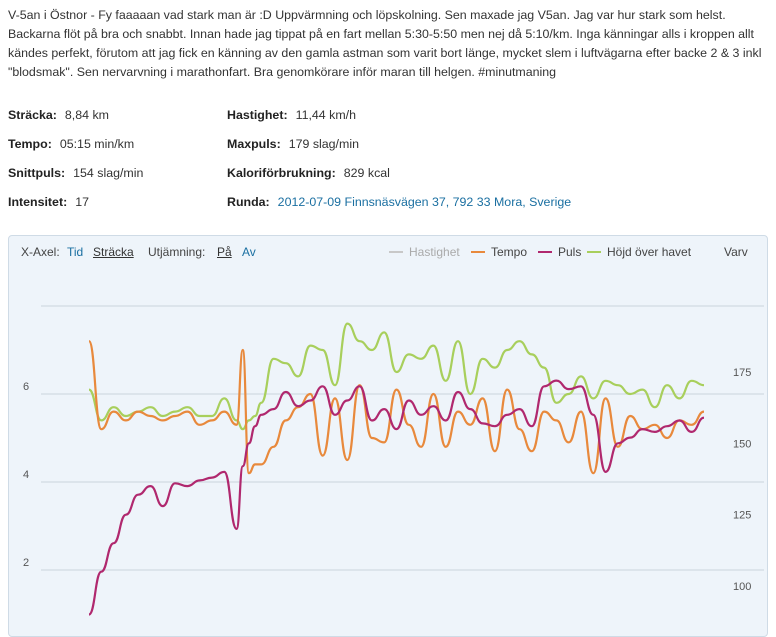 The width and height of the screenshot is (776, 637). Describe the element at coordinates (75, 252) in the screenshot. I see `xaxis-time-link: Tid` at that location.